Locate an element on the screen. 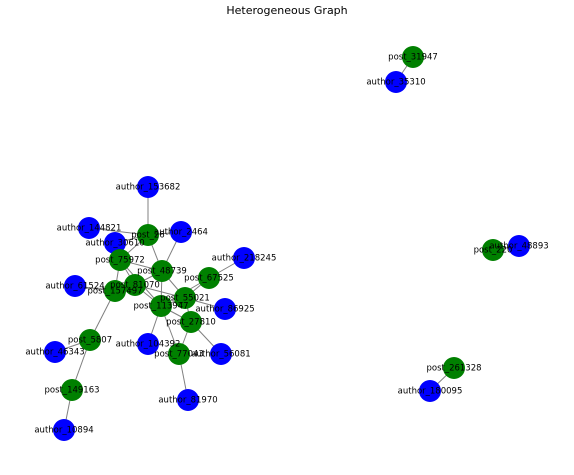  node-label-p26: post_26 is located at coordinates (147, 236).